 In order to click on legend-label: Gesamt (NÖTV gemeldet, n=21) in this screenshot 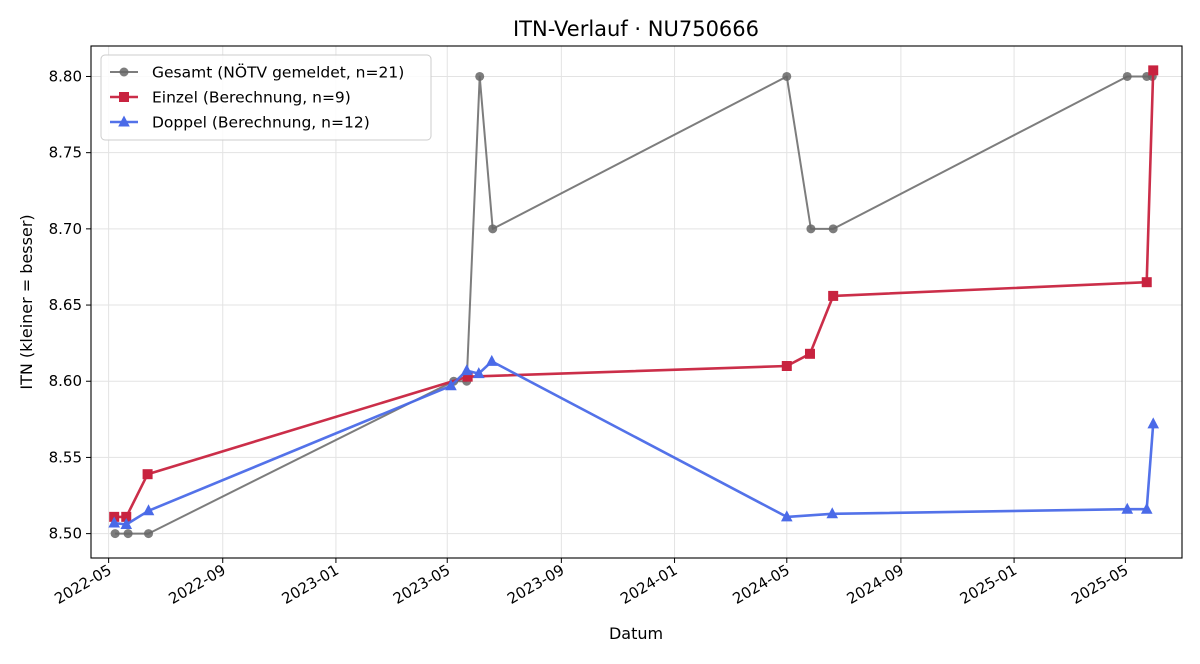, I will do `click(278, 72)`.